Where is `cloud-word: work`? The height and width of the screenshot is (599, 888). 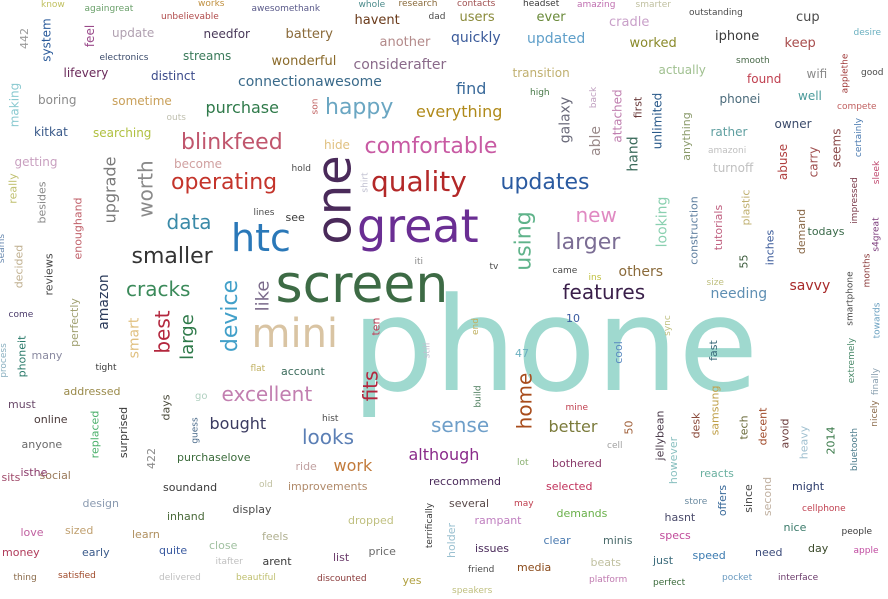
cloud-word: work is located at coordinates (353, 465).